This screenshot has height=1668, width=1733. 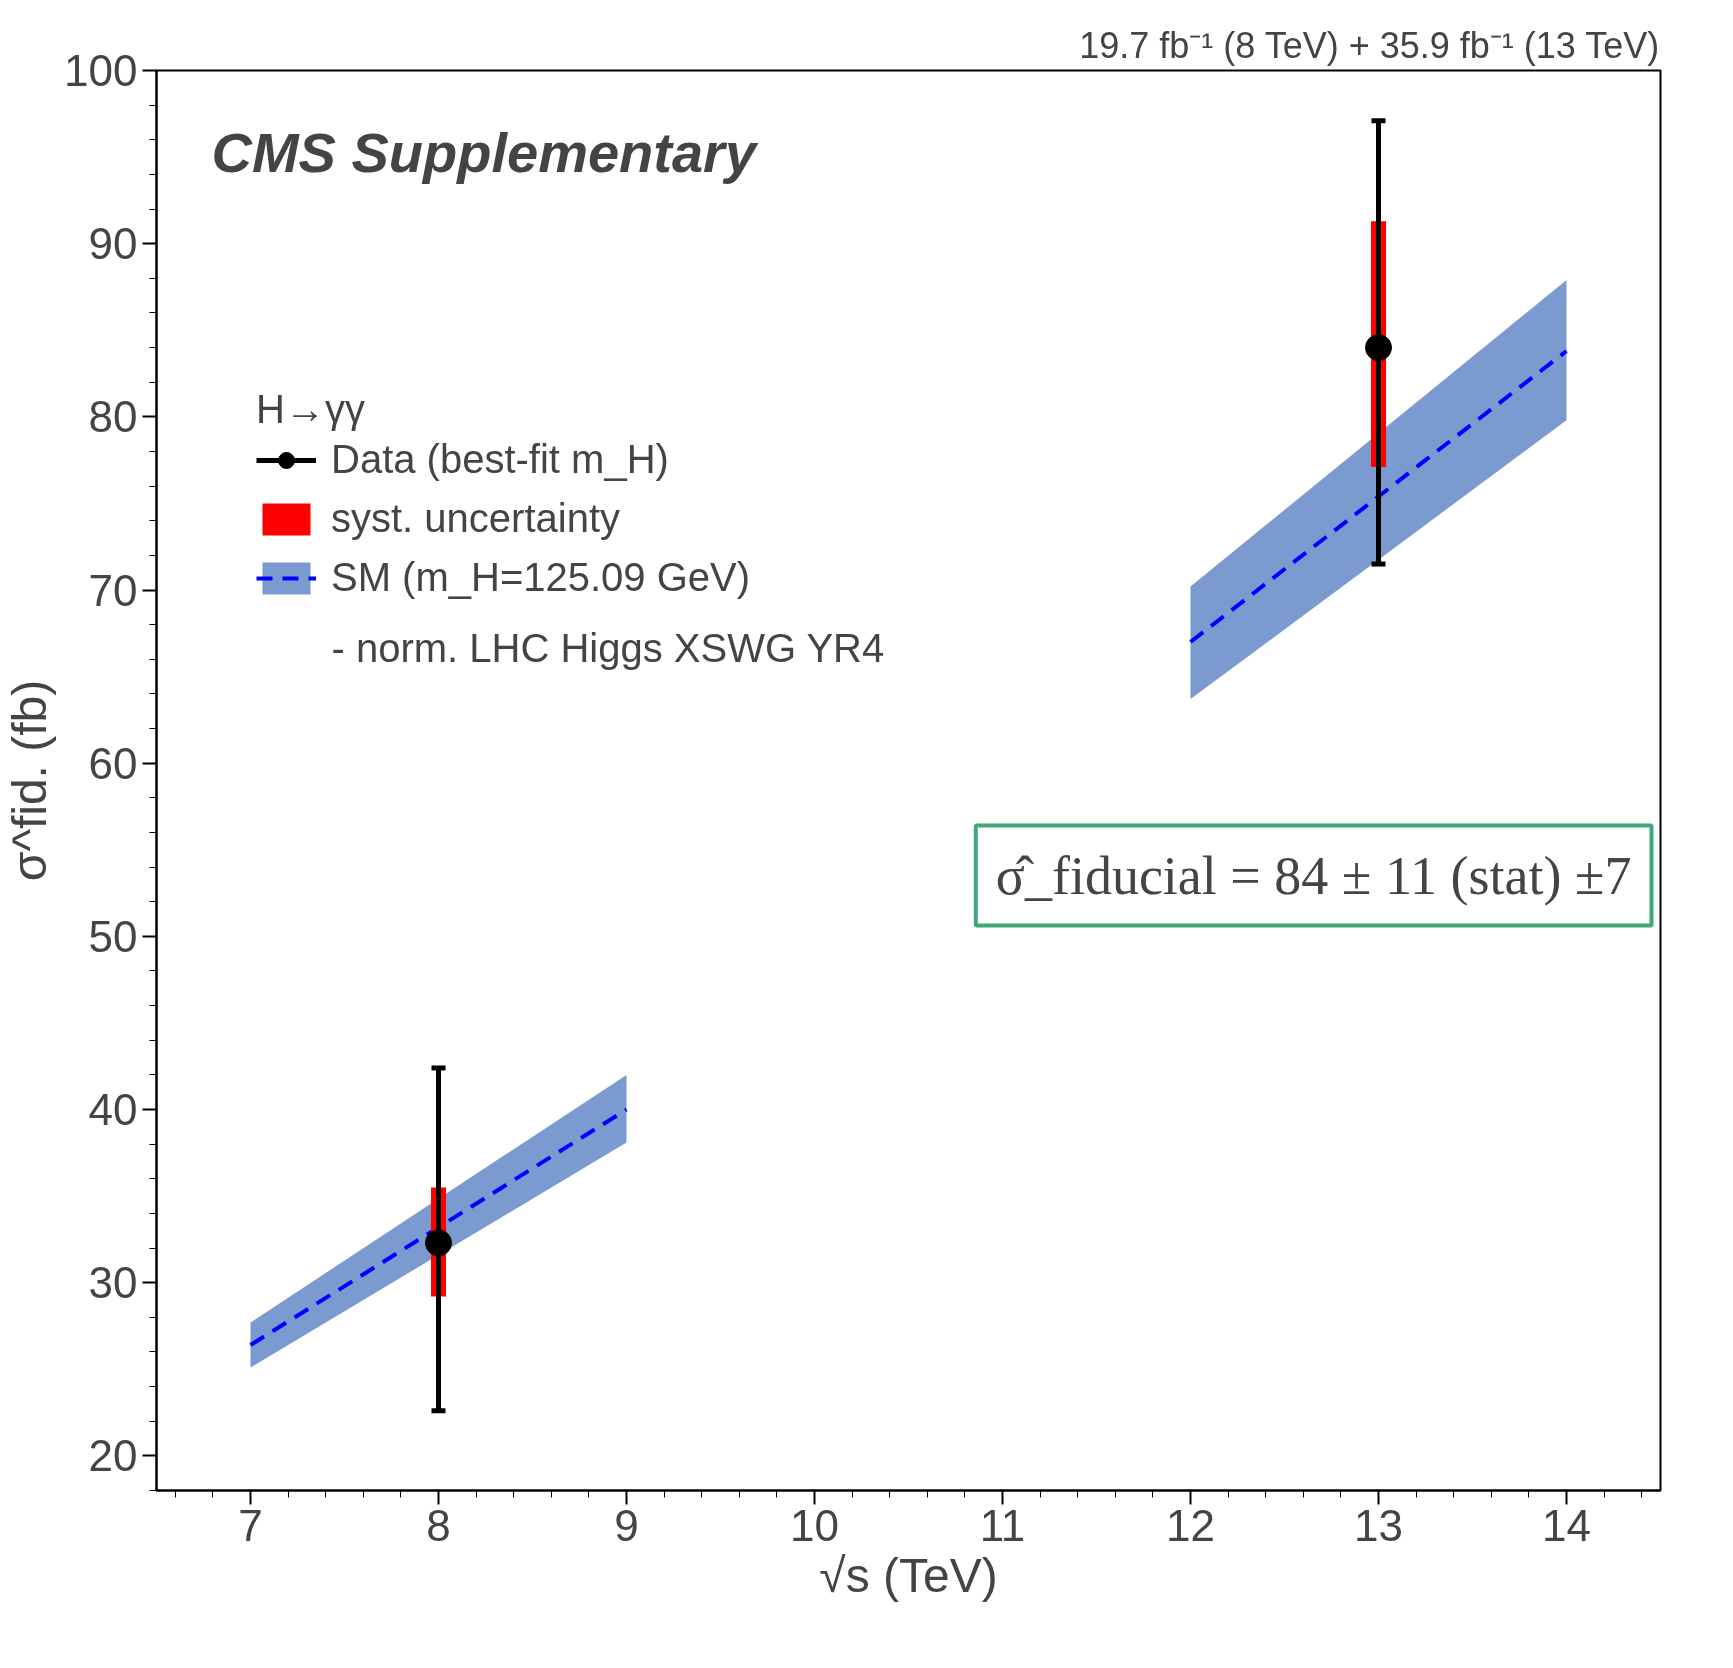 I want to click on x-axis-title: √s (TeV), so click(x=908, y=1575).